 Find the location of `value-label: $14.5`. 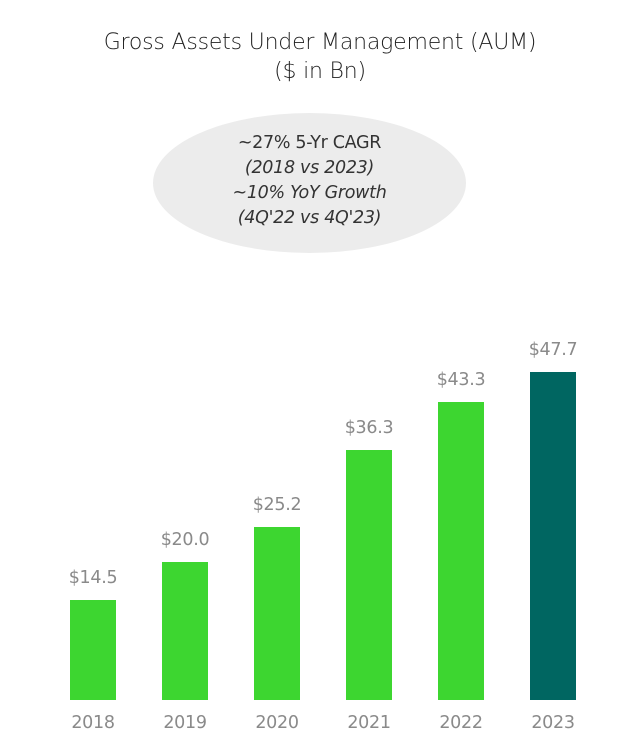

value-label: $14.5 is located at coordinates (93, 578).